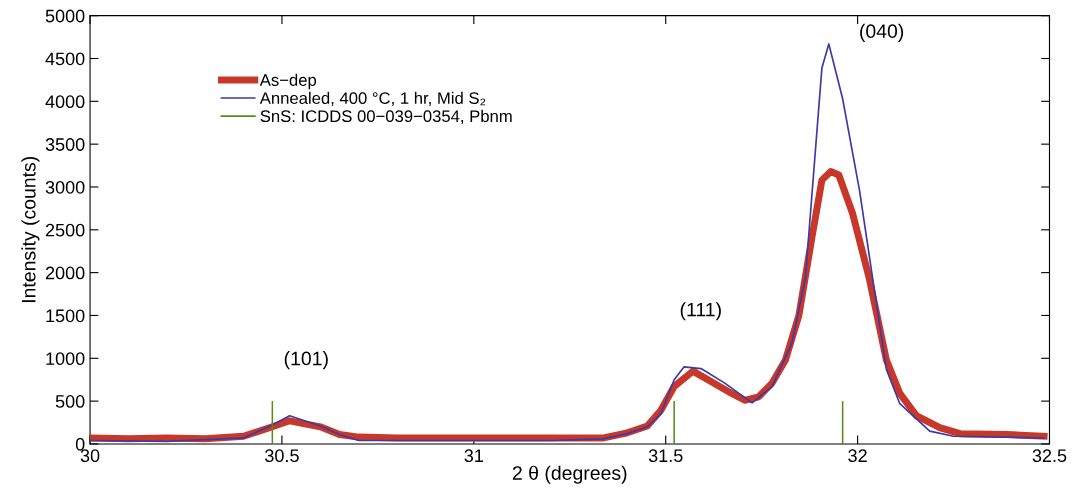 Image resolution: width=1072 pixels, height=490 pixels. I want to click on y-tick-label: 1000, so click(65, 359).